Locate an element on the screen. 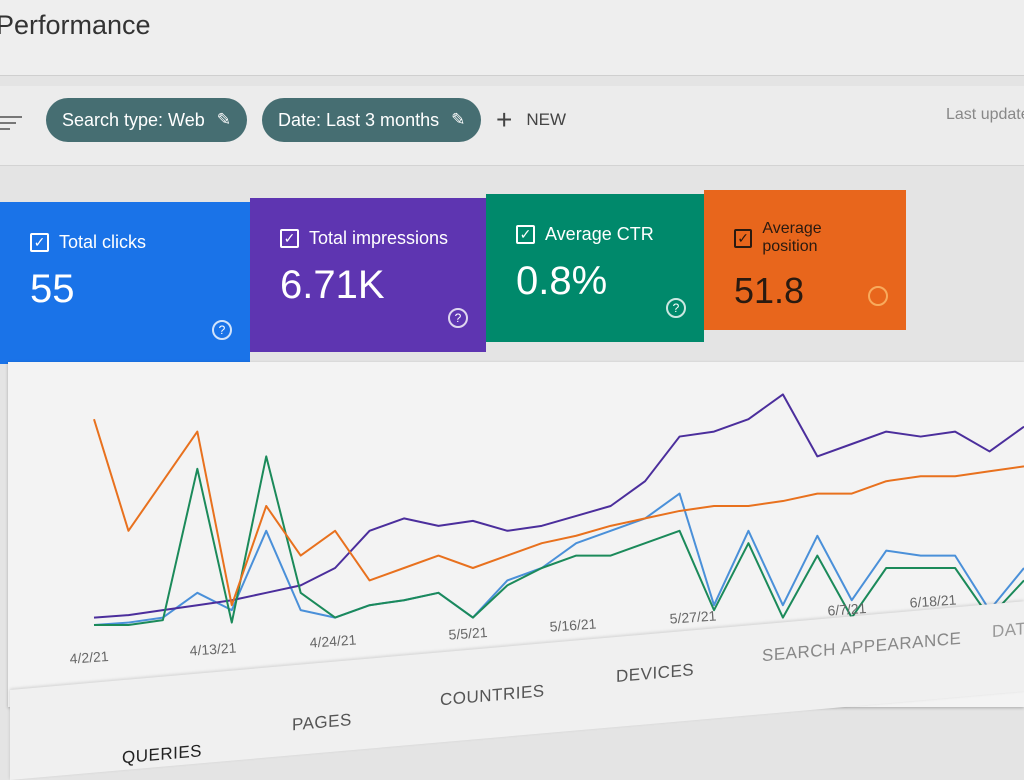 This screenshot has width=1024, height=780. metric-card-position: ✓ Average position 51.8 is located at coordinates (805, 260).